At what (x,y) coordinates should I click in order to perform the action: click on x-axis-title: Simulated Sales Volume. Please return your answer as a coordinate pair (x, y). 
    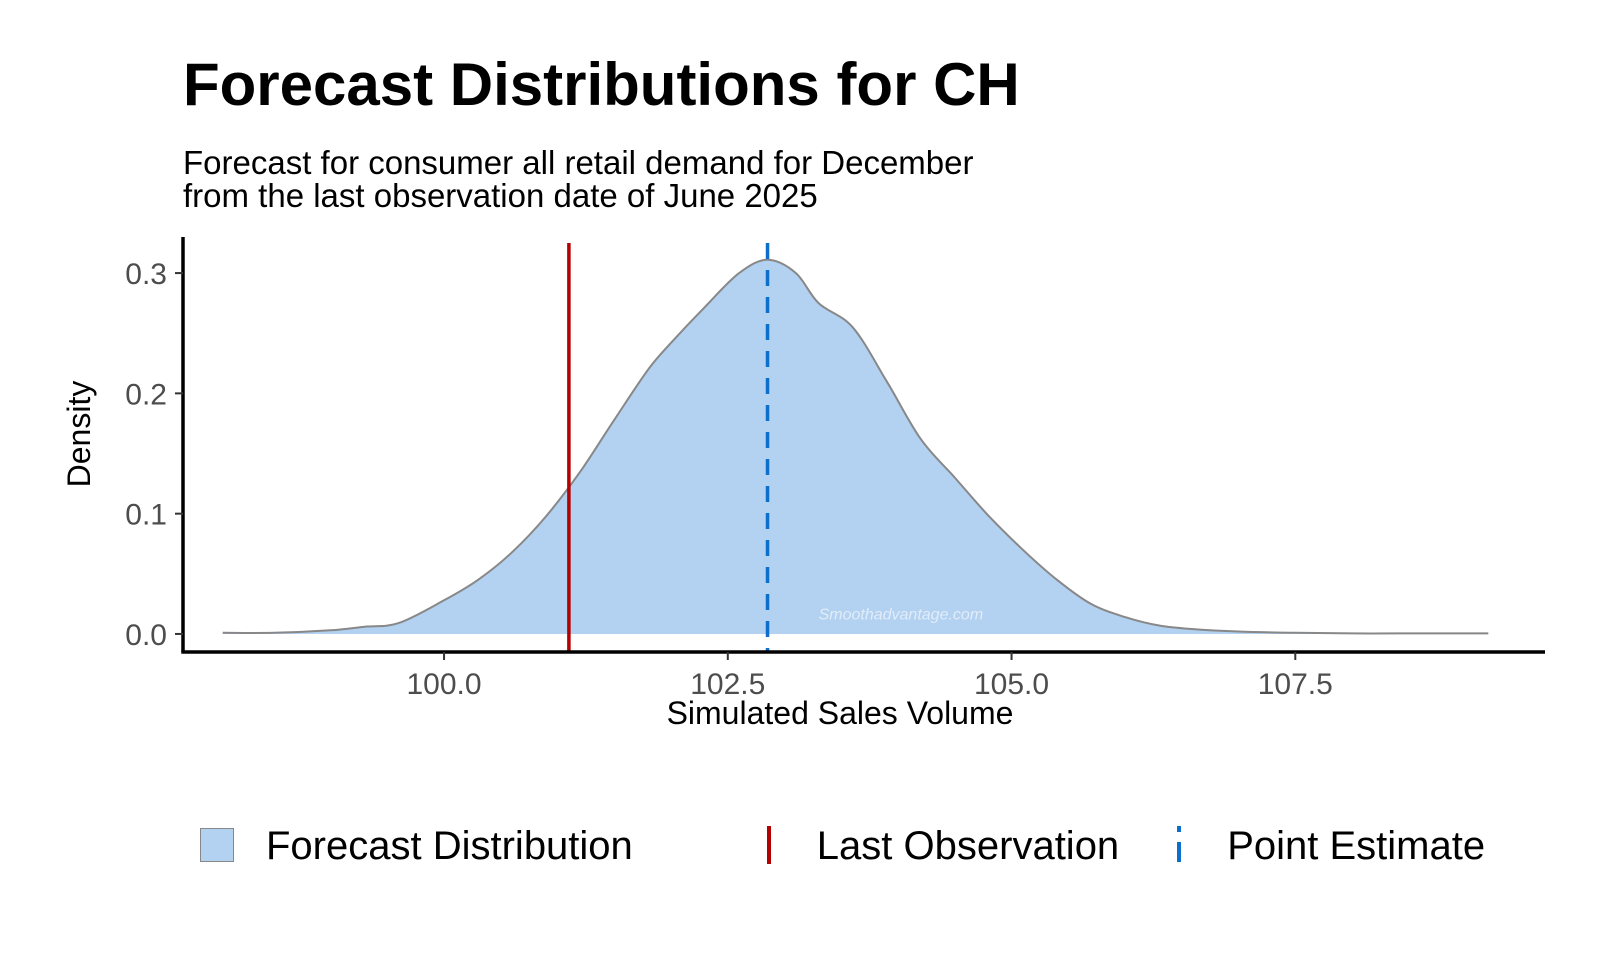
    Looking at the image, I should click on (840, 713).